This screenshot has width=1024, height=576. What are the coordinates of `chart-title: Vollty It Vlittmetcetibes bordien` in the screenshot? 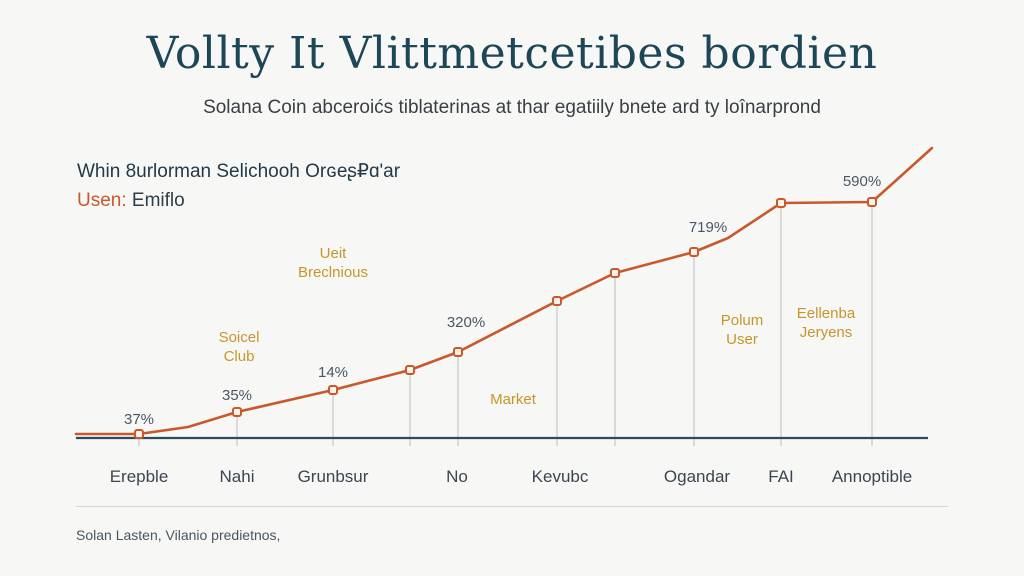 It's located at (512, 53).